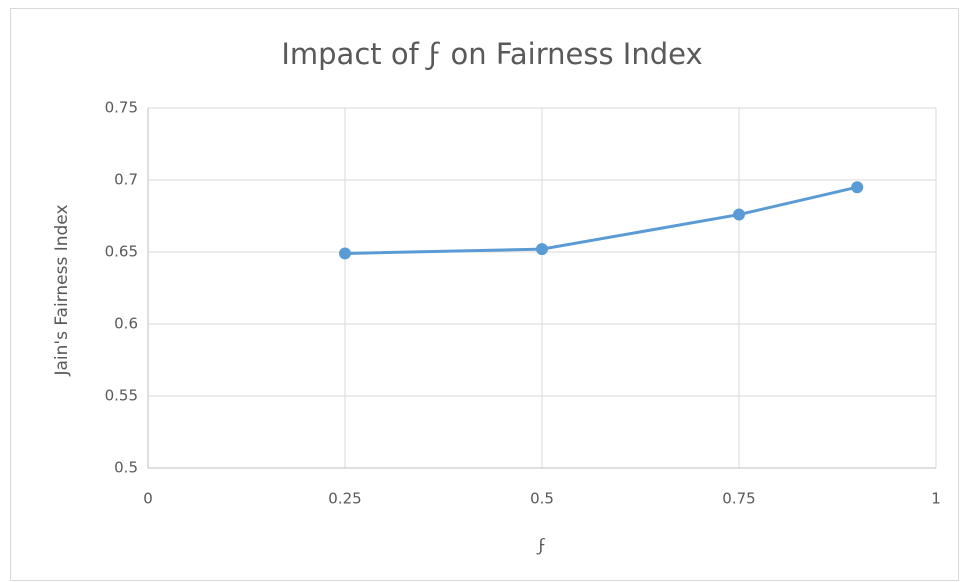 The width and height of the screenshot is (960, 582). I want to click on y-tick-label: 0.6, so click(126, 324).